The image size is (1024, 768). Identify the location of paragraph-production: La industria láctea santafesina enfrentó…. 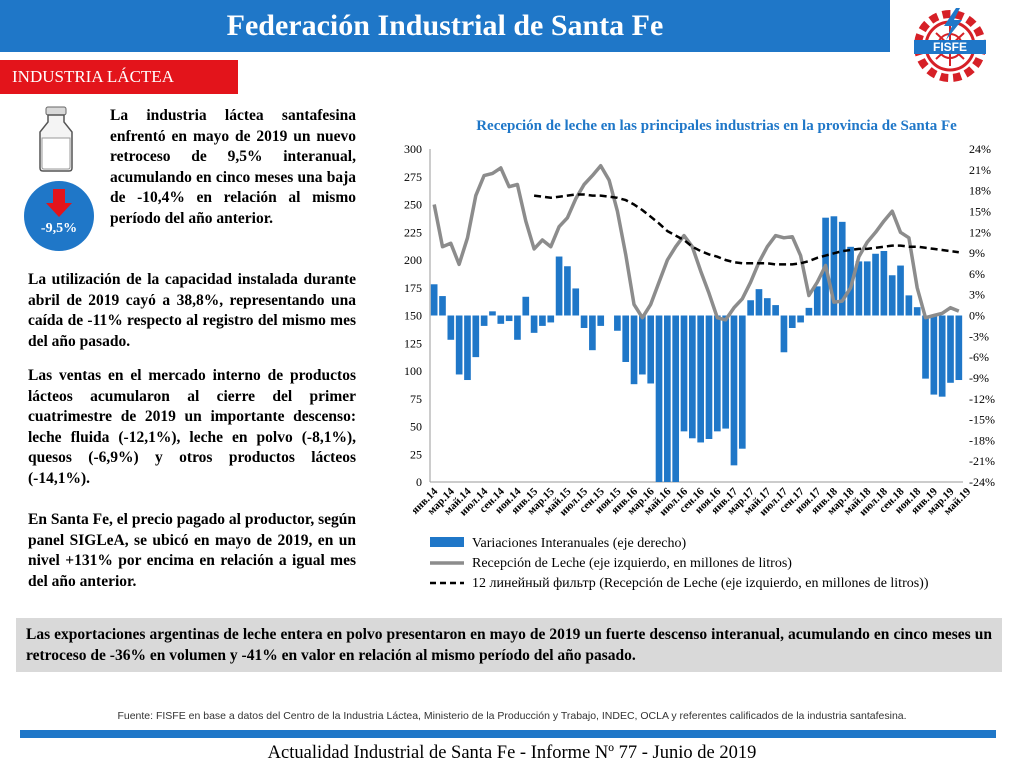
(233, 167).